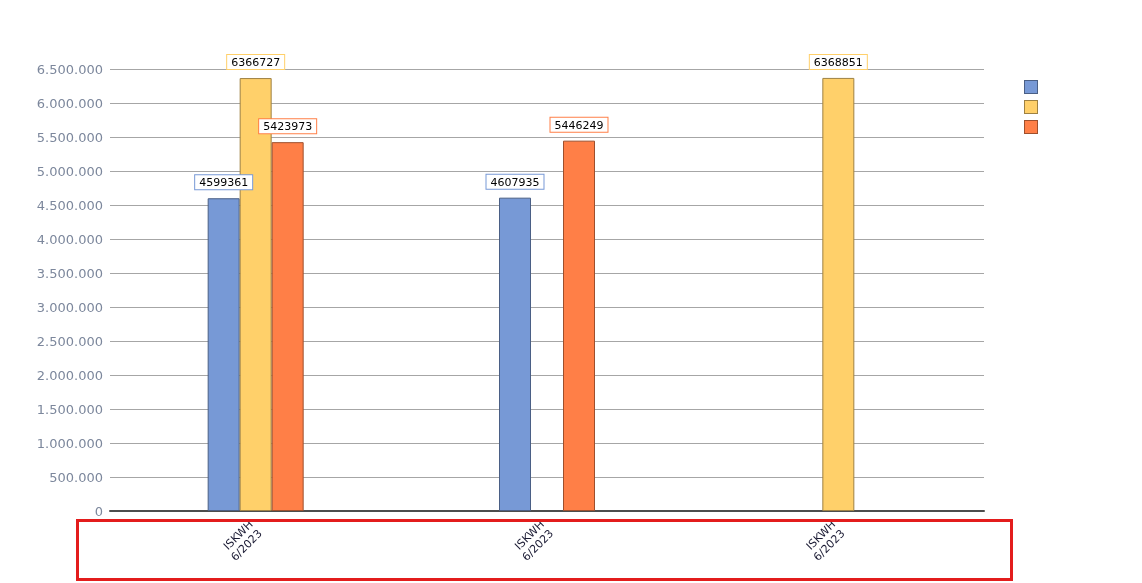  I want to click on y-tick-label: 0, so click(98, 511).